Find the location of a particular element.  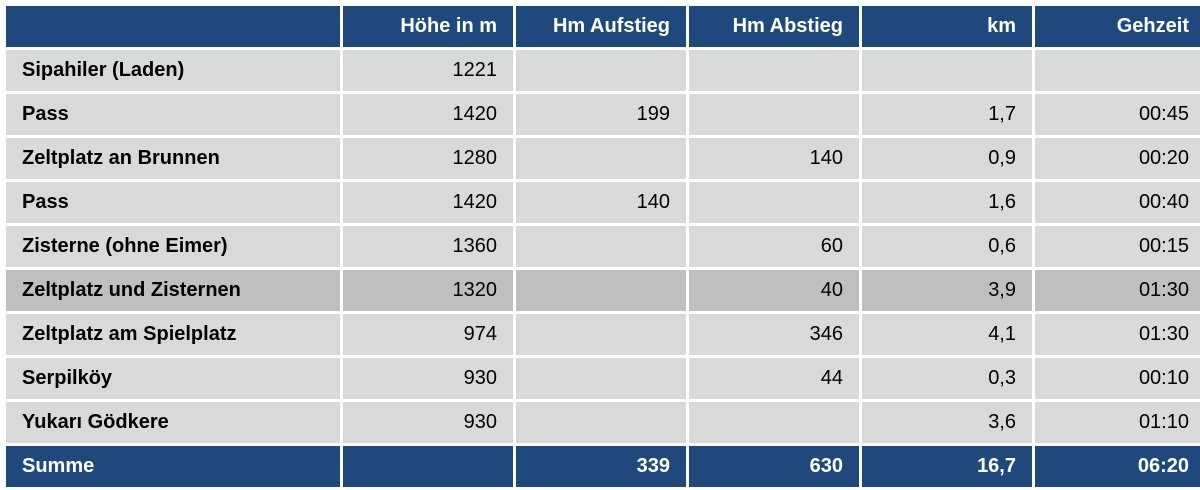

cell-hoehe: 1320 is located at coordinates (428, 290).